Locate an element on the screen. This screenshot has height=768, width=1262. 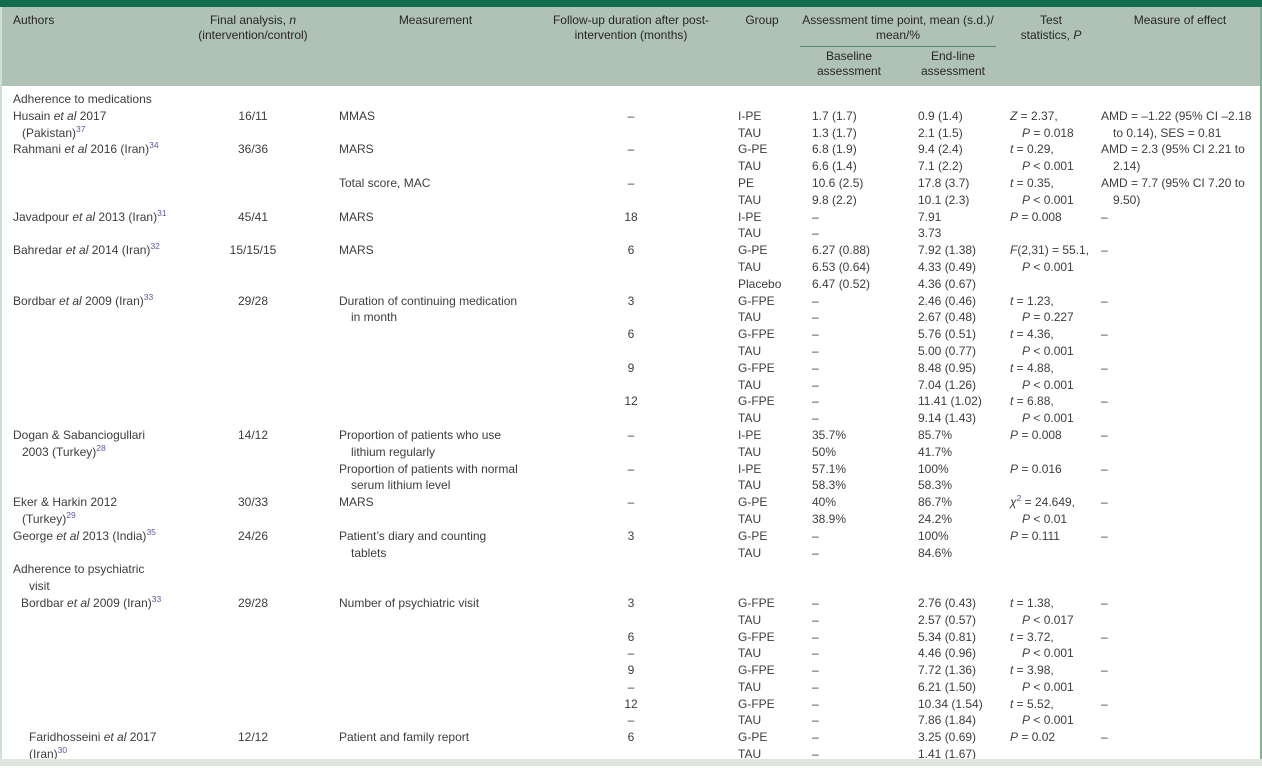
cell-test: P = 0.111 is located at coordinates (1035, 535).